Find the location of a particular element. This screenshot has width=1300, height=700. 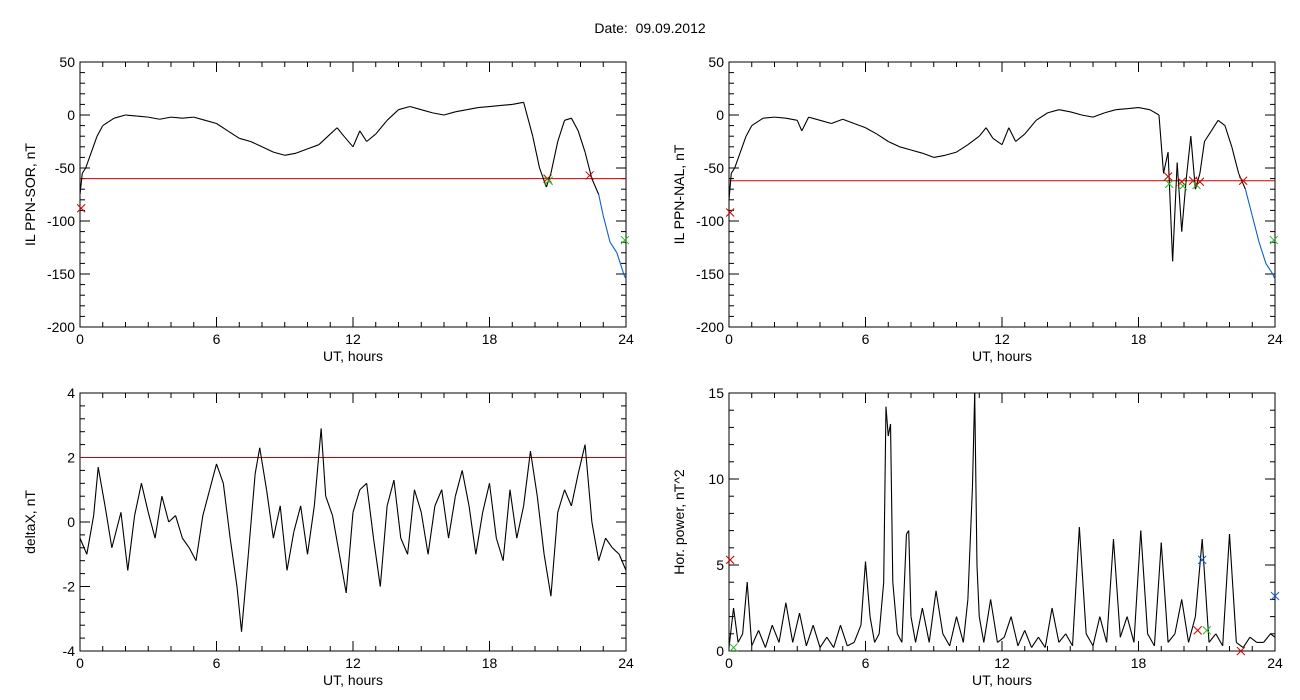

x-tick-label: 0 is located at coordinates (80, 663).